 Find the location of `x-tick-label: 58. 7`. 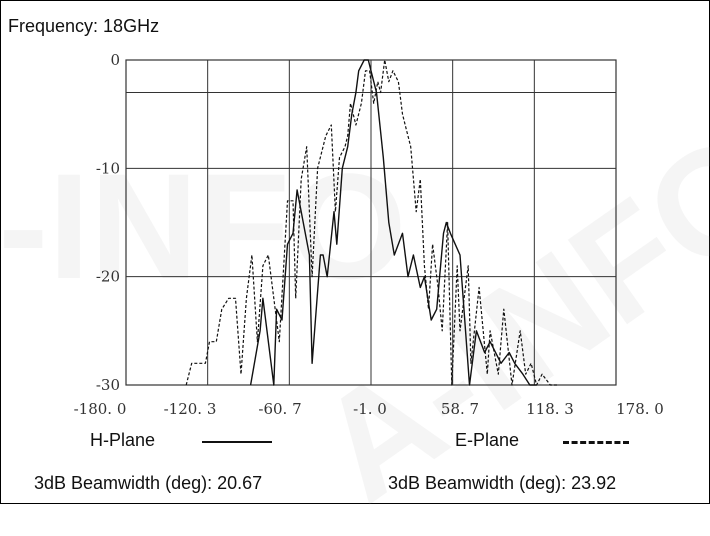

x-tick-label: 58. 7 is located at coordinates (460, 409).